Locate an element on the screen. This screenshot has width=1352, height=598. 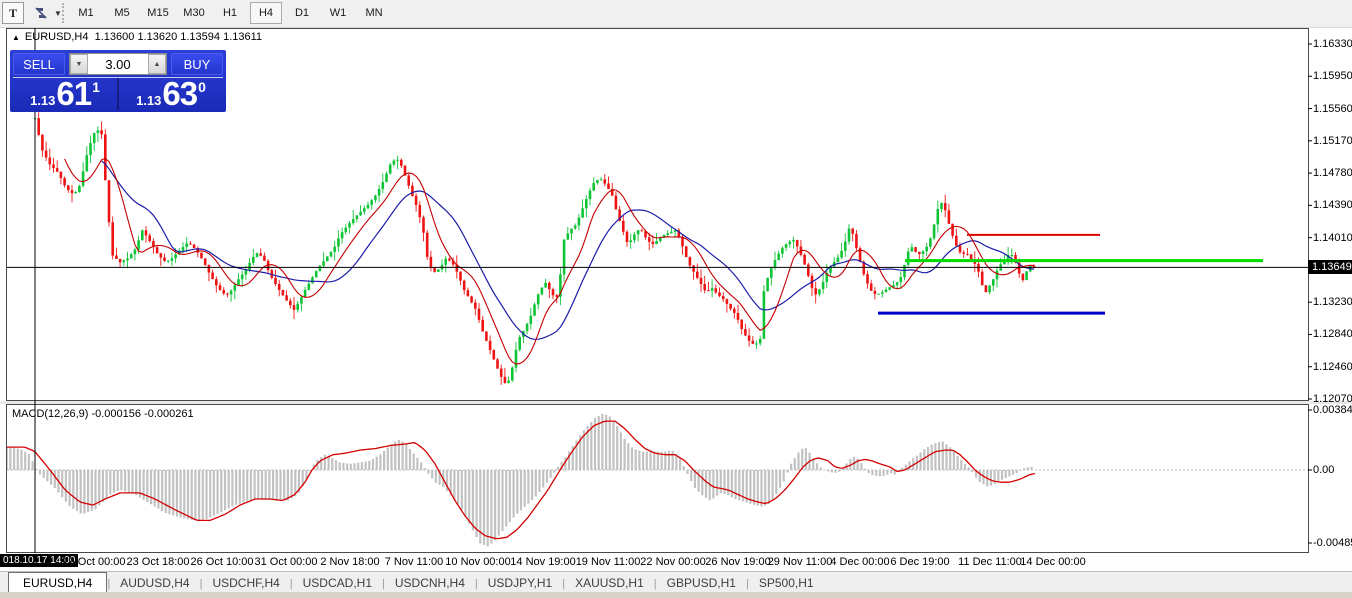
buy-price-big: 63 is located at coordinates (180, 93).